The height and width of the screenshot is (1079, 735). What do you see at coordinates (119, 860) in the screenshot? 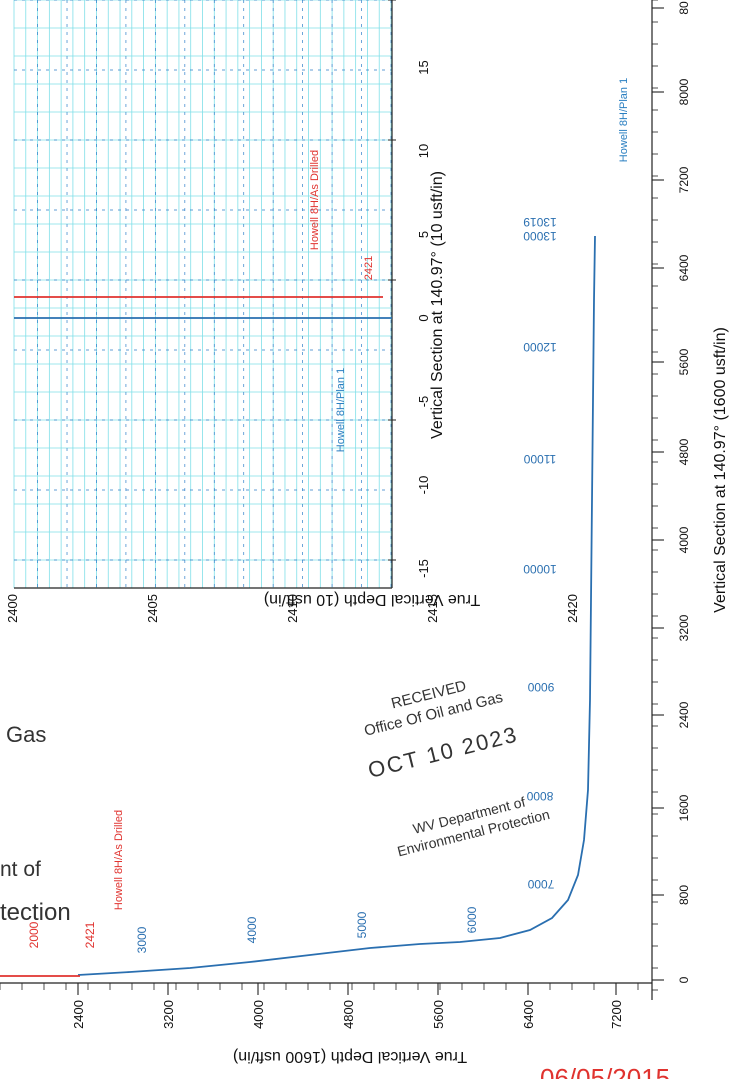
I see `main-as-drilled-label: Howell 8H/As Drilled` at bounding box center [119, 860].